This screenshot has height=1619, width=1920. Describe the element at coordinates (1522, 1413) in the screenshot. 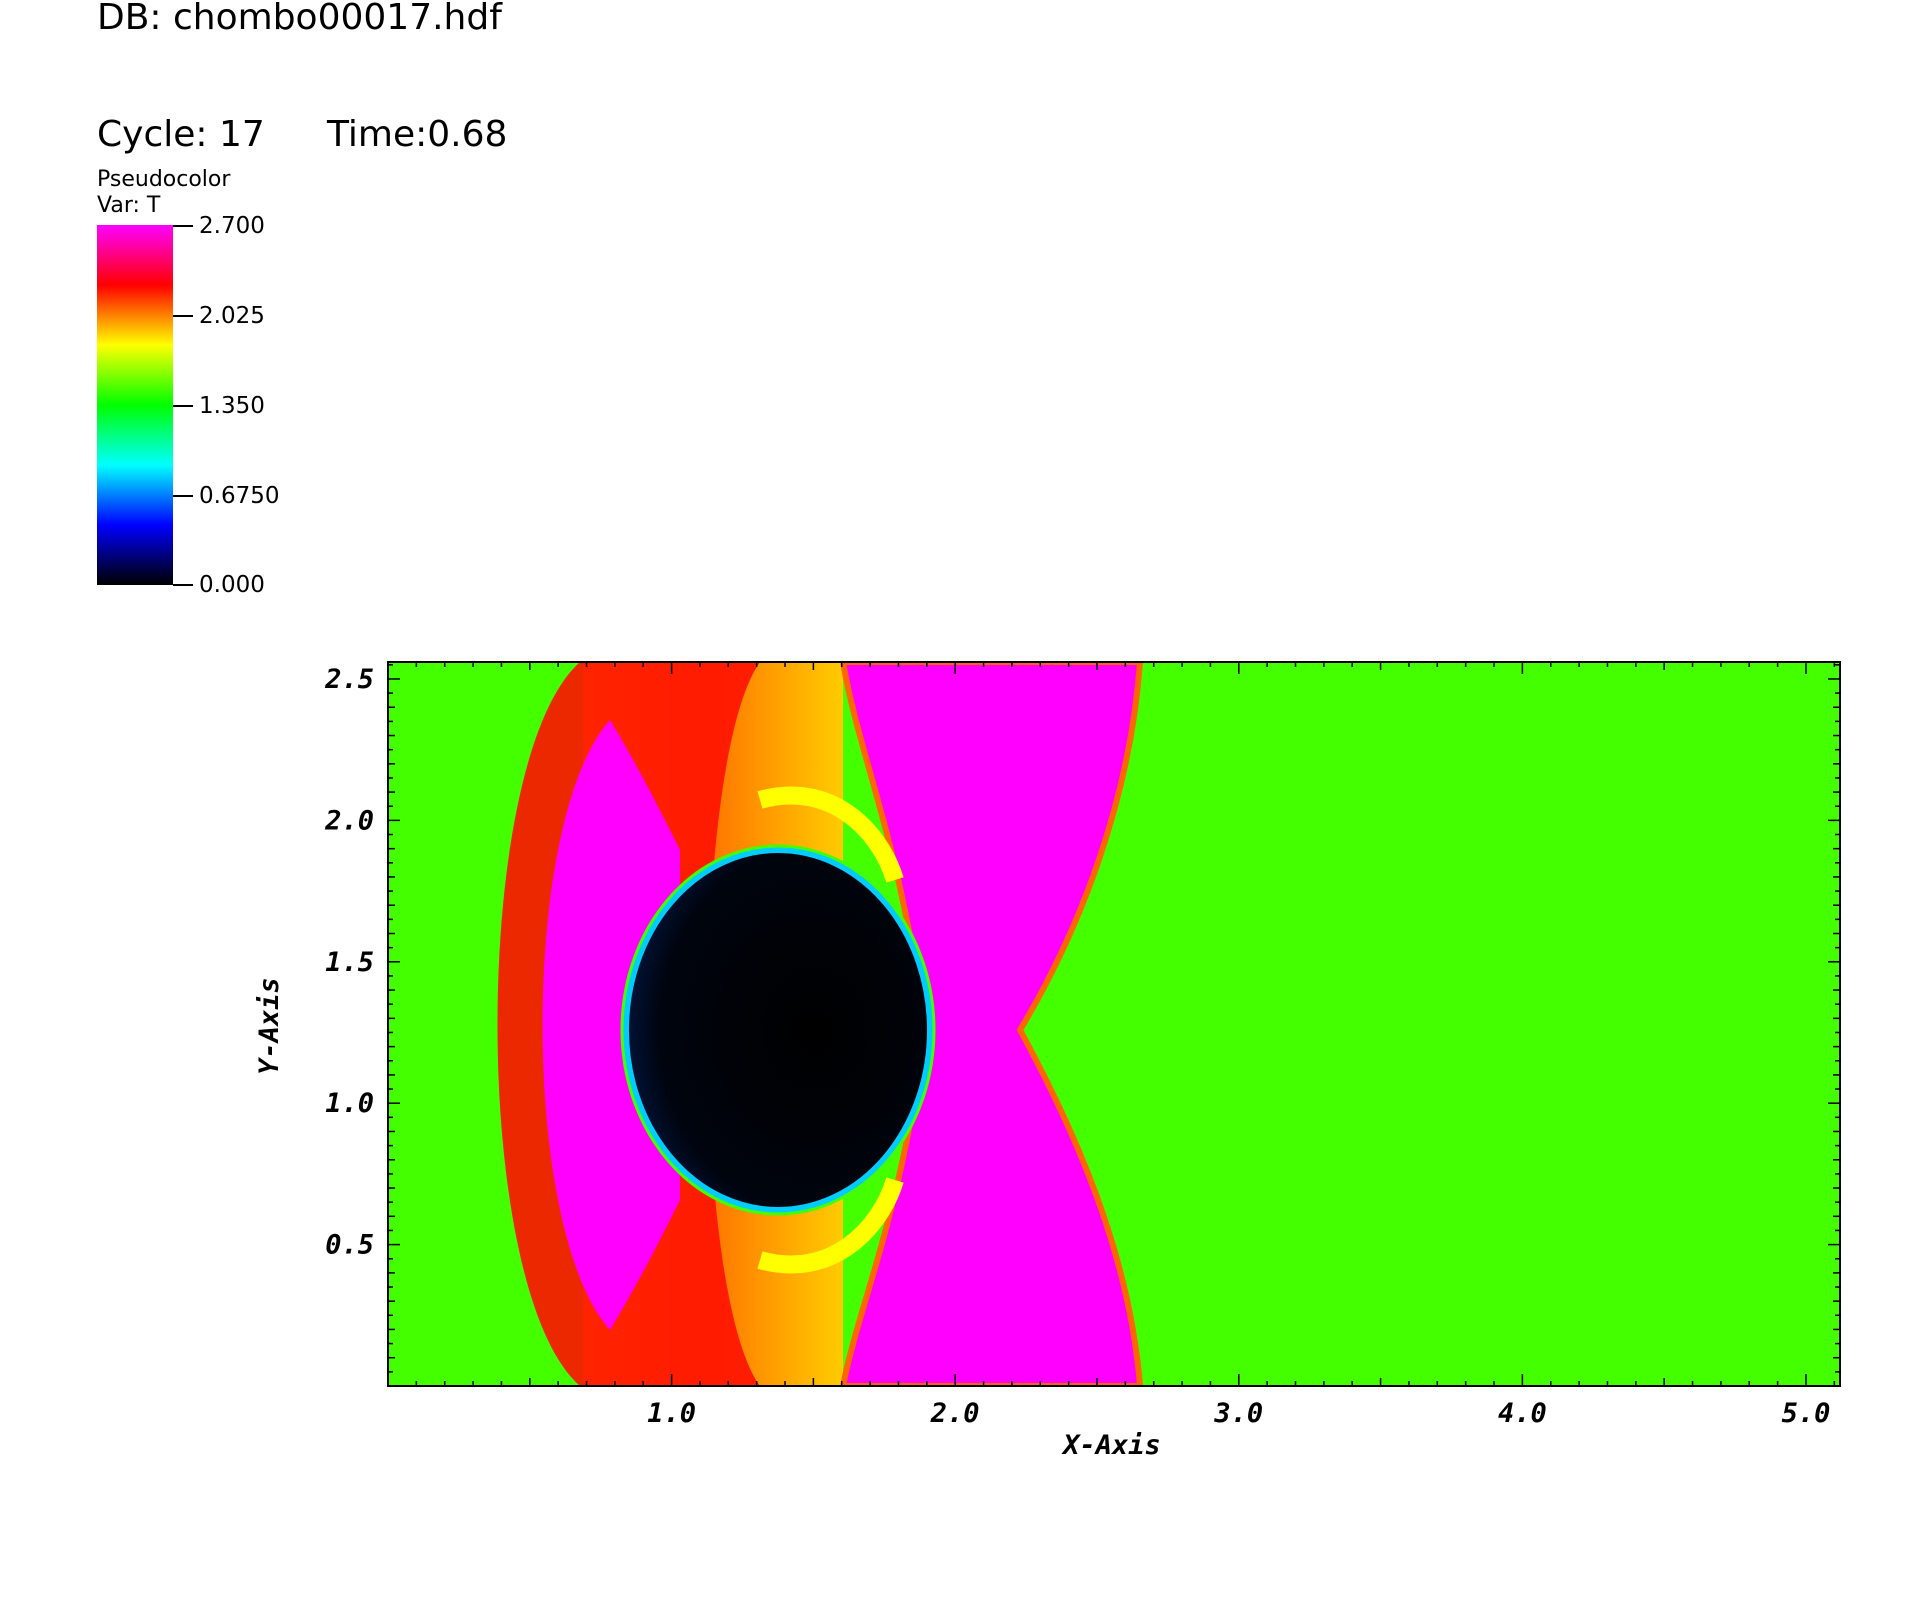

I see `x-tick-label: 4.0` at that location.